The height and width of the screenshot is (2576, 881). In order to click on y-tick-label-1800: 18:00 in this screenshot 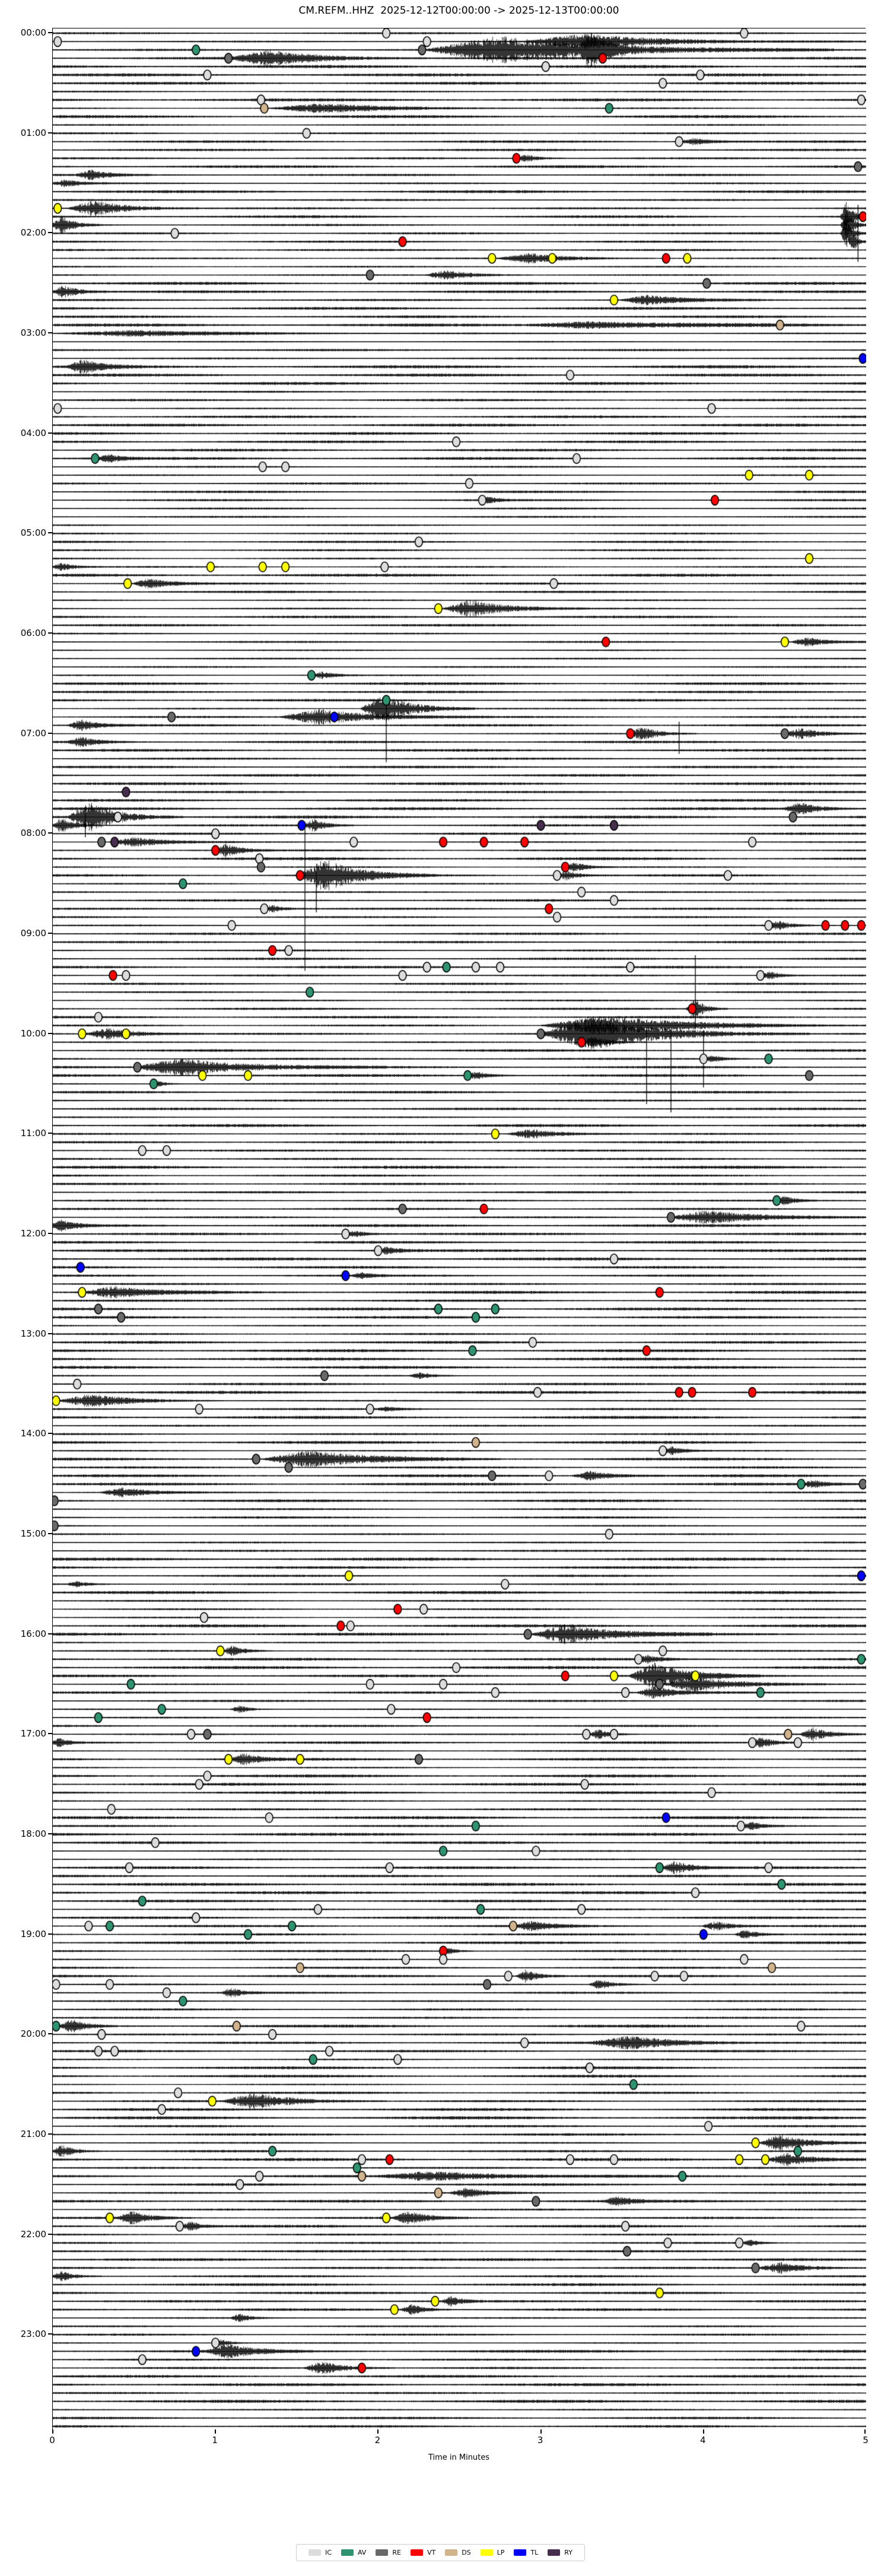, I will do `click(33, 1833)`.